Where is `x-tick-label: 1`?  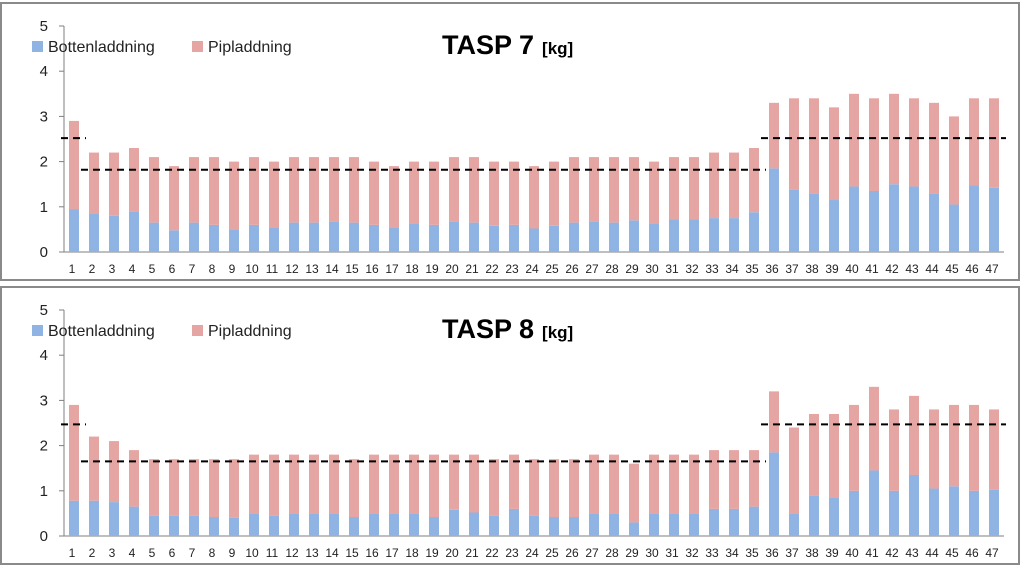 x-tick-label: 1 is located at coordinates (72, 269).